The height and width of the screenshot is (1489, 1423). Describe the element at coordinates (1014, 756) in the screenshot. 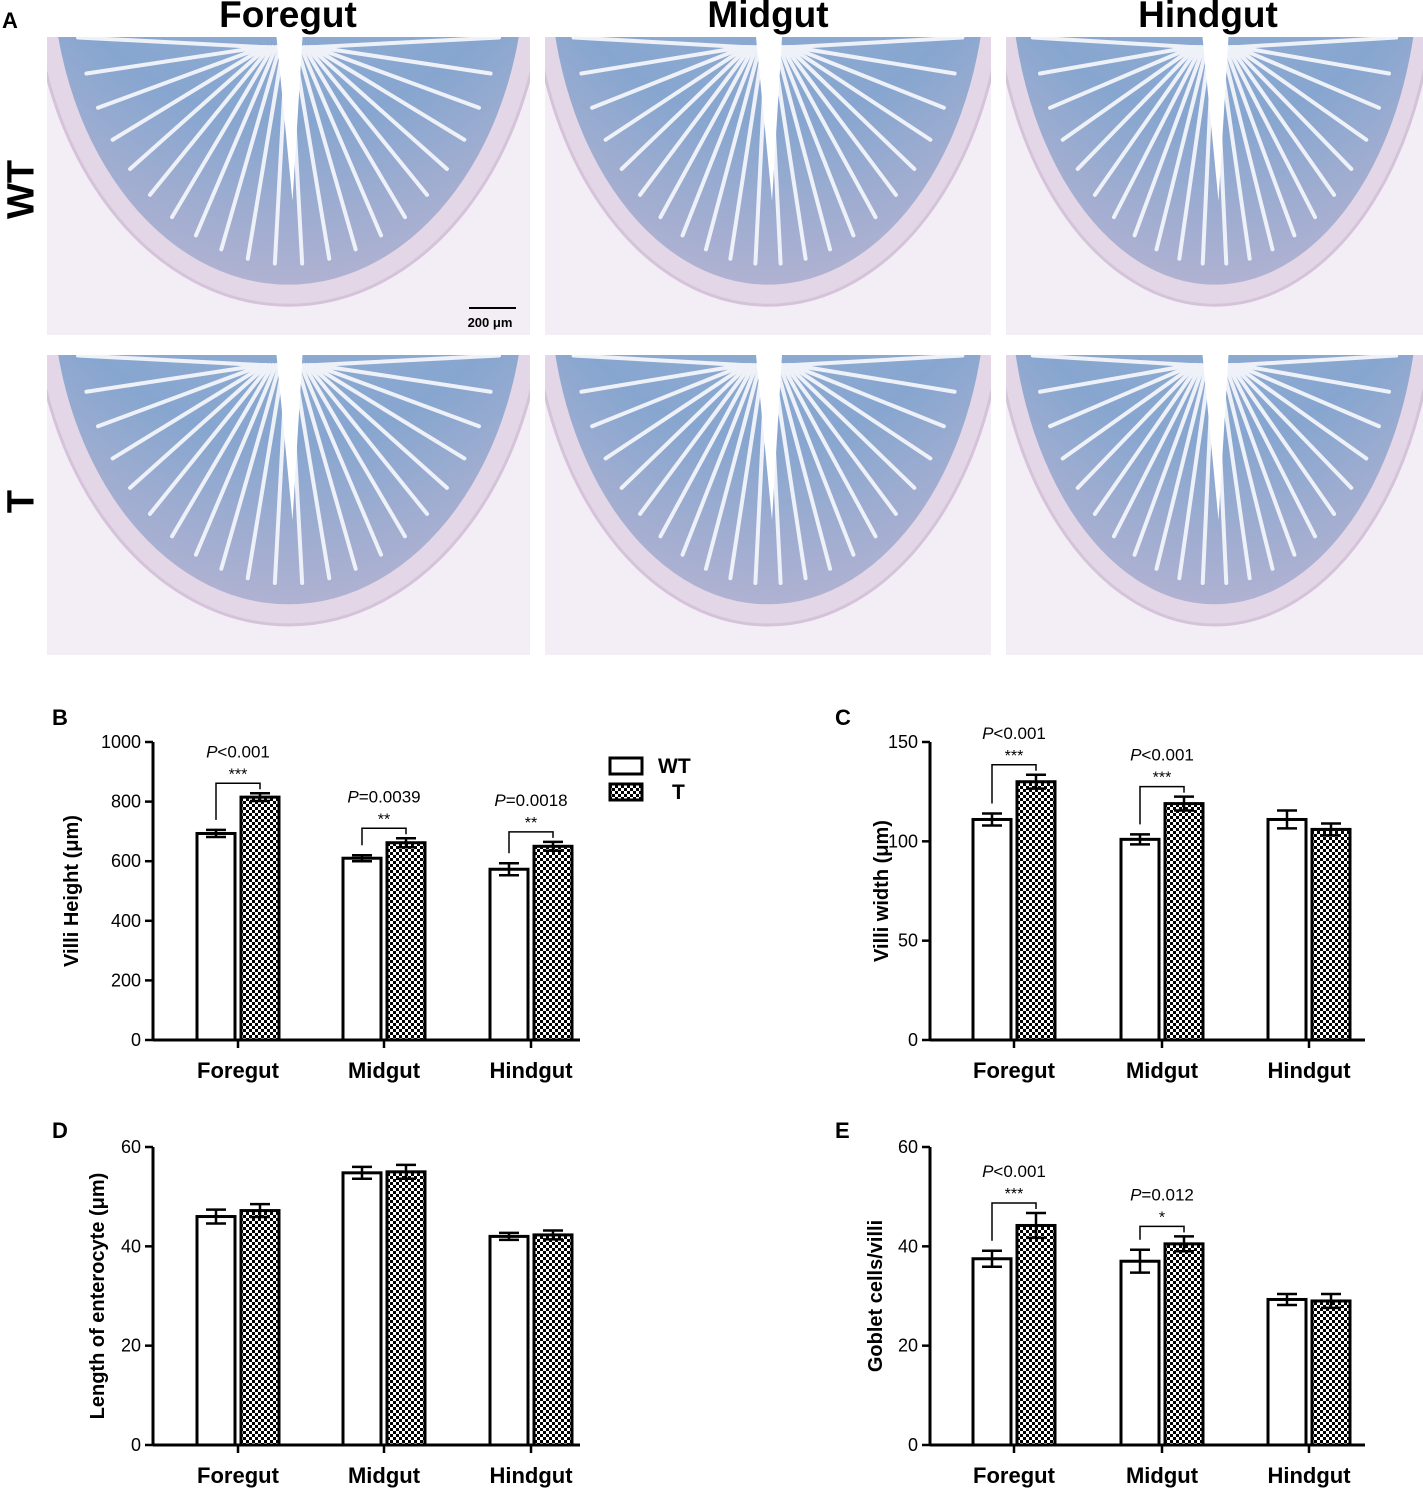

I see `significance-stars: ***` at that location.